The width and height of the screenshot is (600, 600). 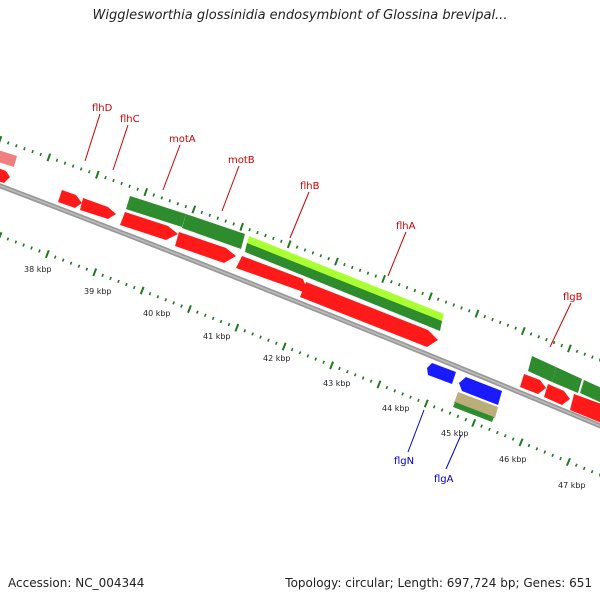 What do you see at coordinates (130, 119) in the screenshot?
I see `gene-label-flhC: flhC` at bounding box center [130, 119].